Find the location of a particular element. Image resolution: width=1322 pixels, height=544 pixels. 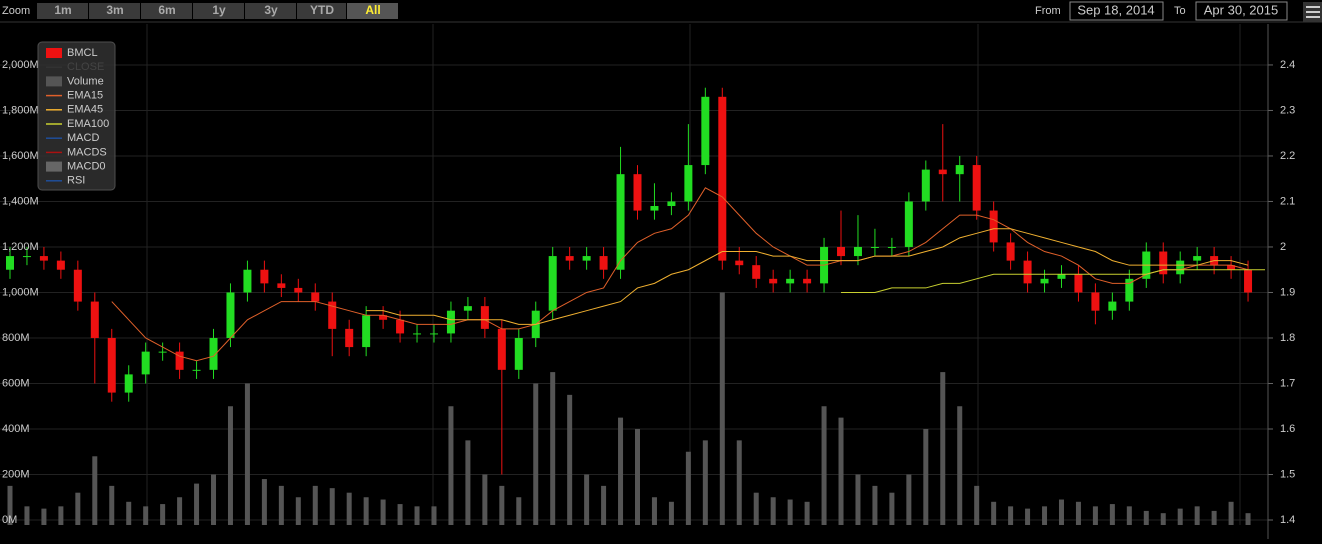

y2-tick-label: 1.6 is located at coordinates (1287, 429).